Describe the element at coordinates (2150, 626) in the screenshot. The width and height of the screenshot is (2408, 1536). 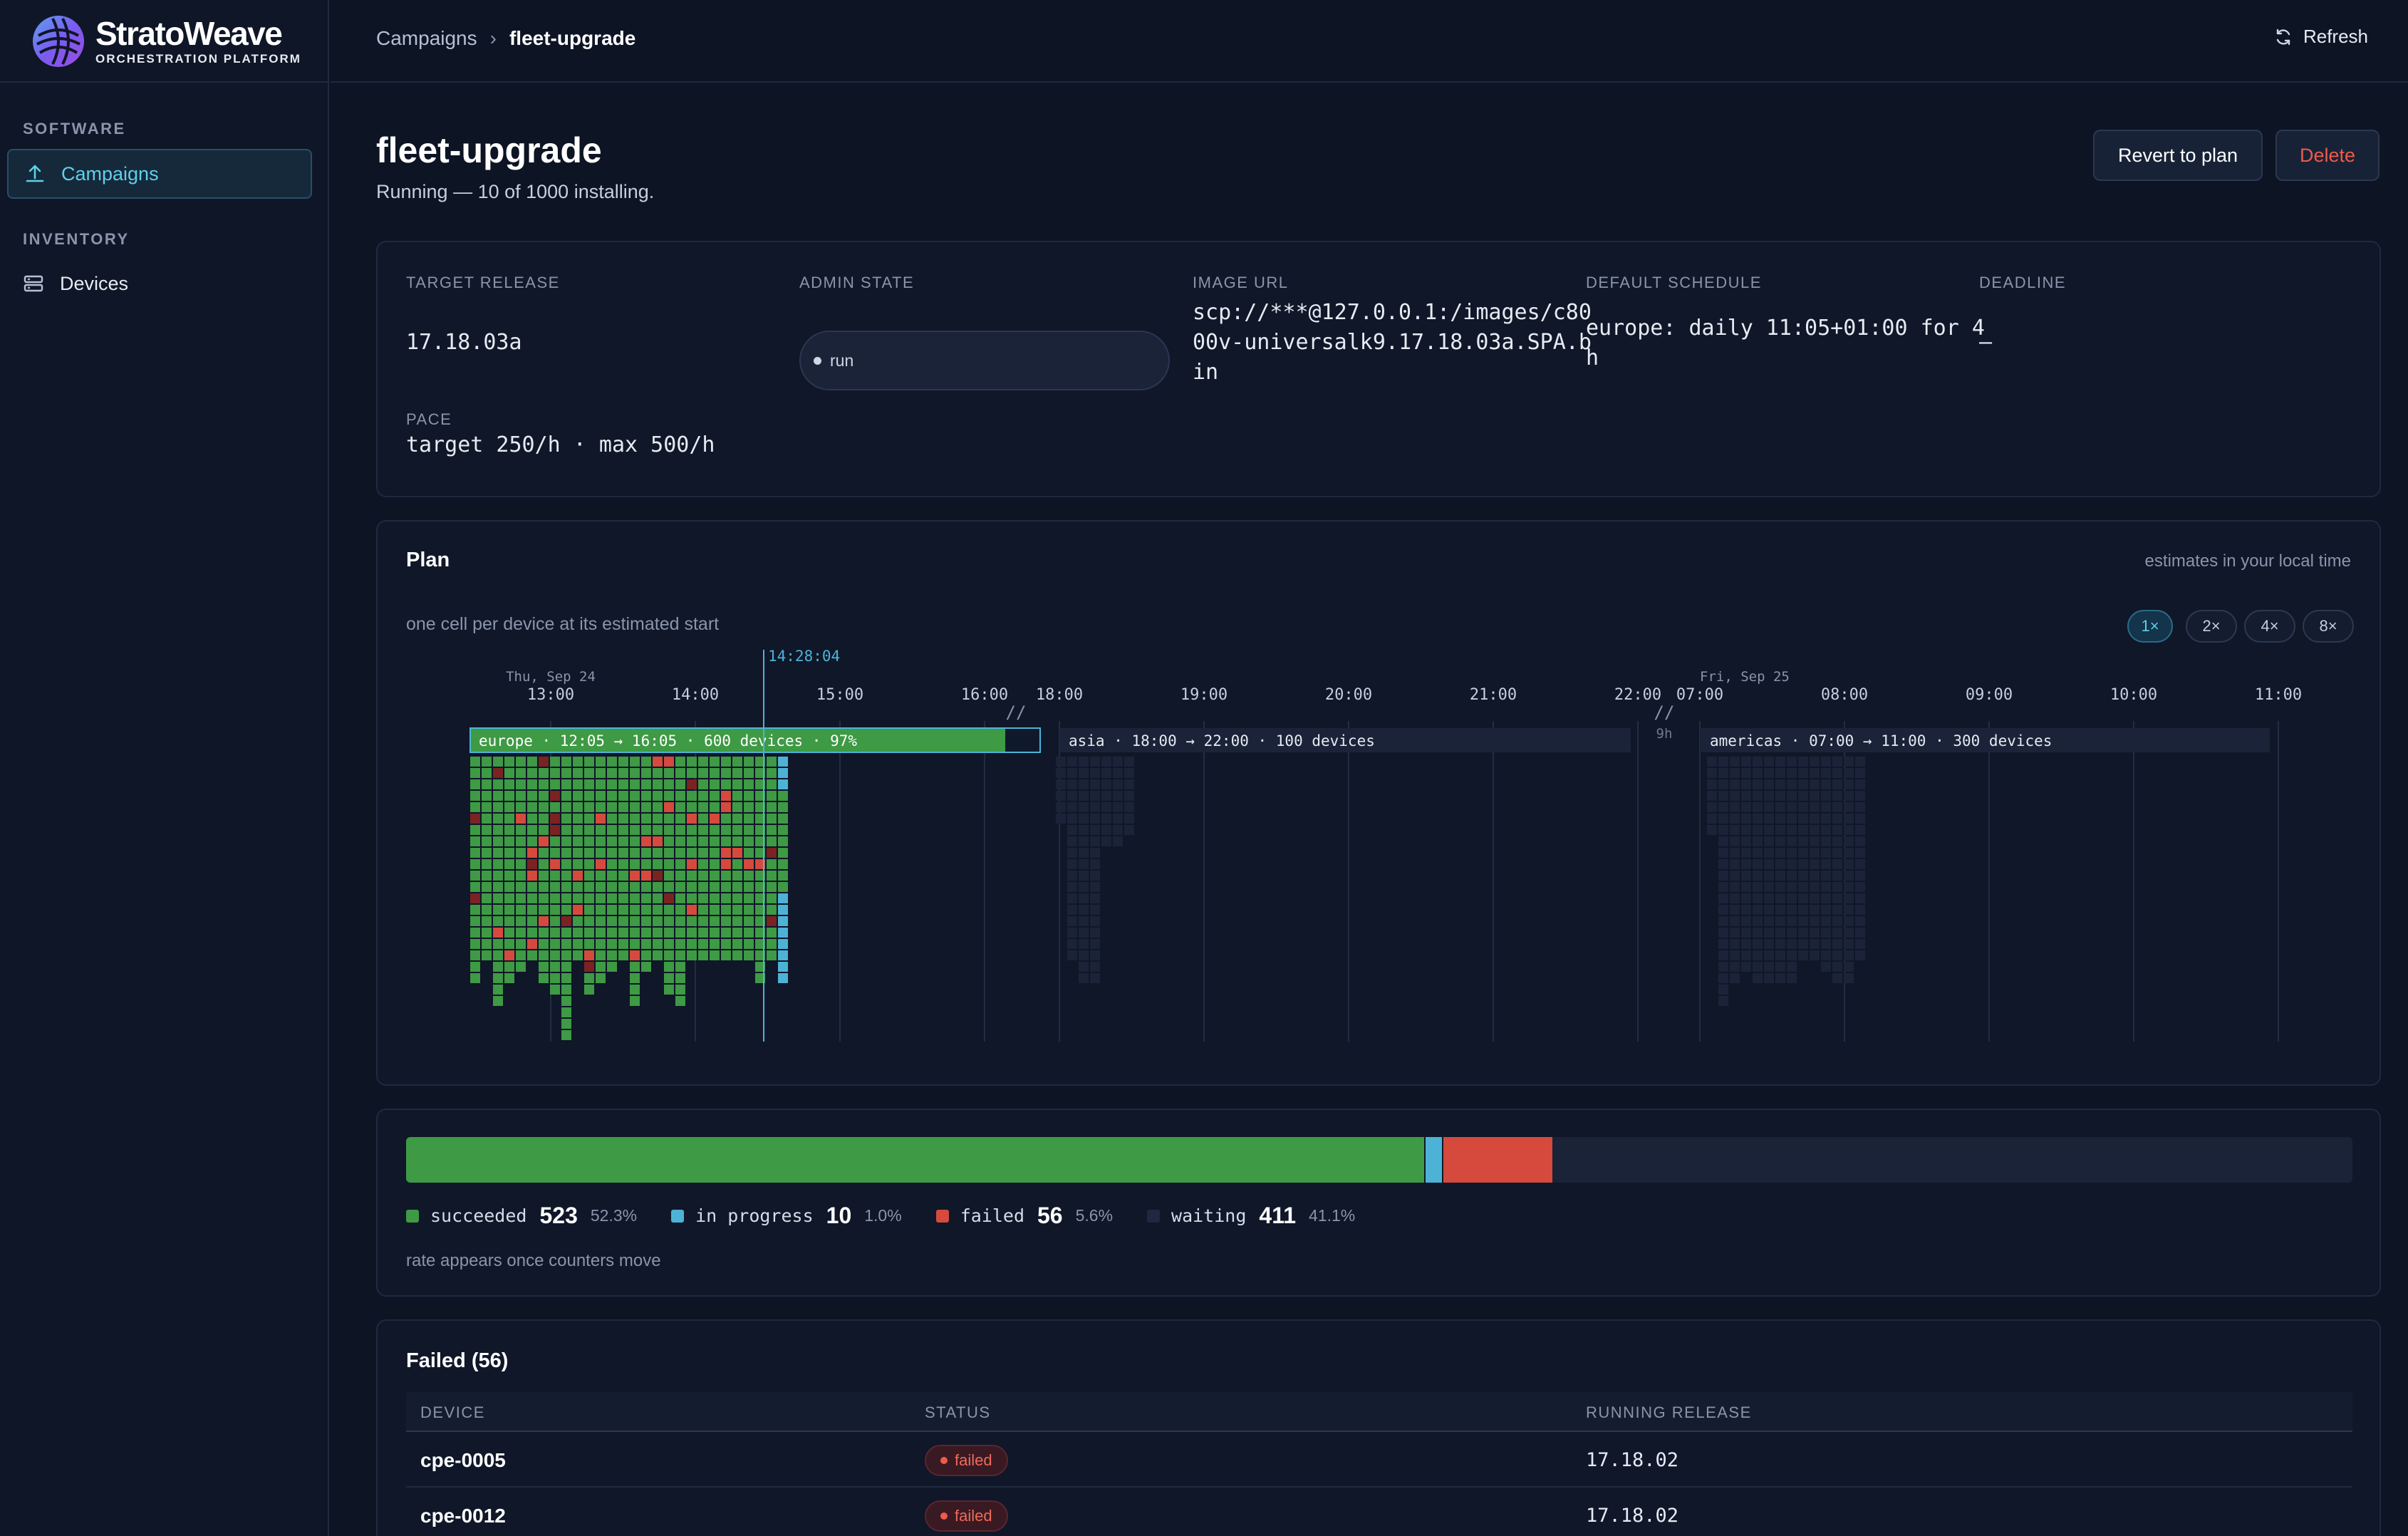
I see `zoom-1x-button: 1×` at that location.